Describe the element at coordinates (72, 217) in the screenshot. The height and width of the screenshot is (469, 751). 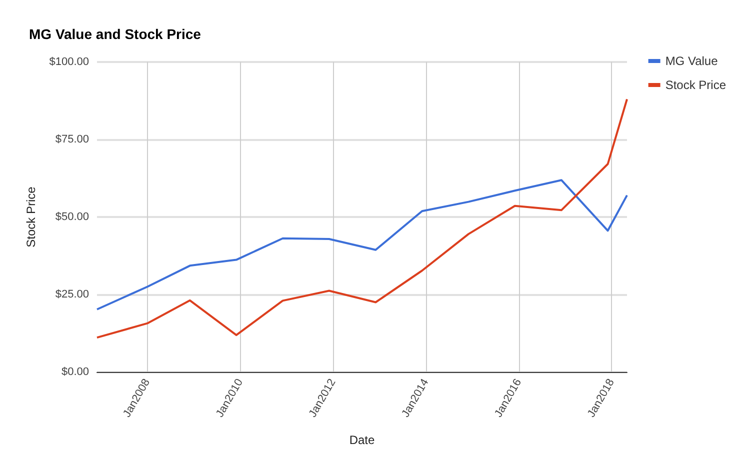
I see `y-tick-label: $50.00` at that location.